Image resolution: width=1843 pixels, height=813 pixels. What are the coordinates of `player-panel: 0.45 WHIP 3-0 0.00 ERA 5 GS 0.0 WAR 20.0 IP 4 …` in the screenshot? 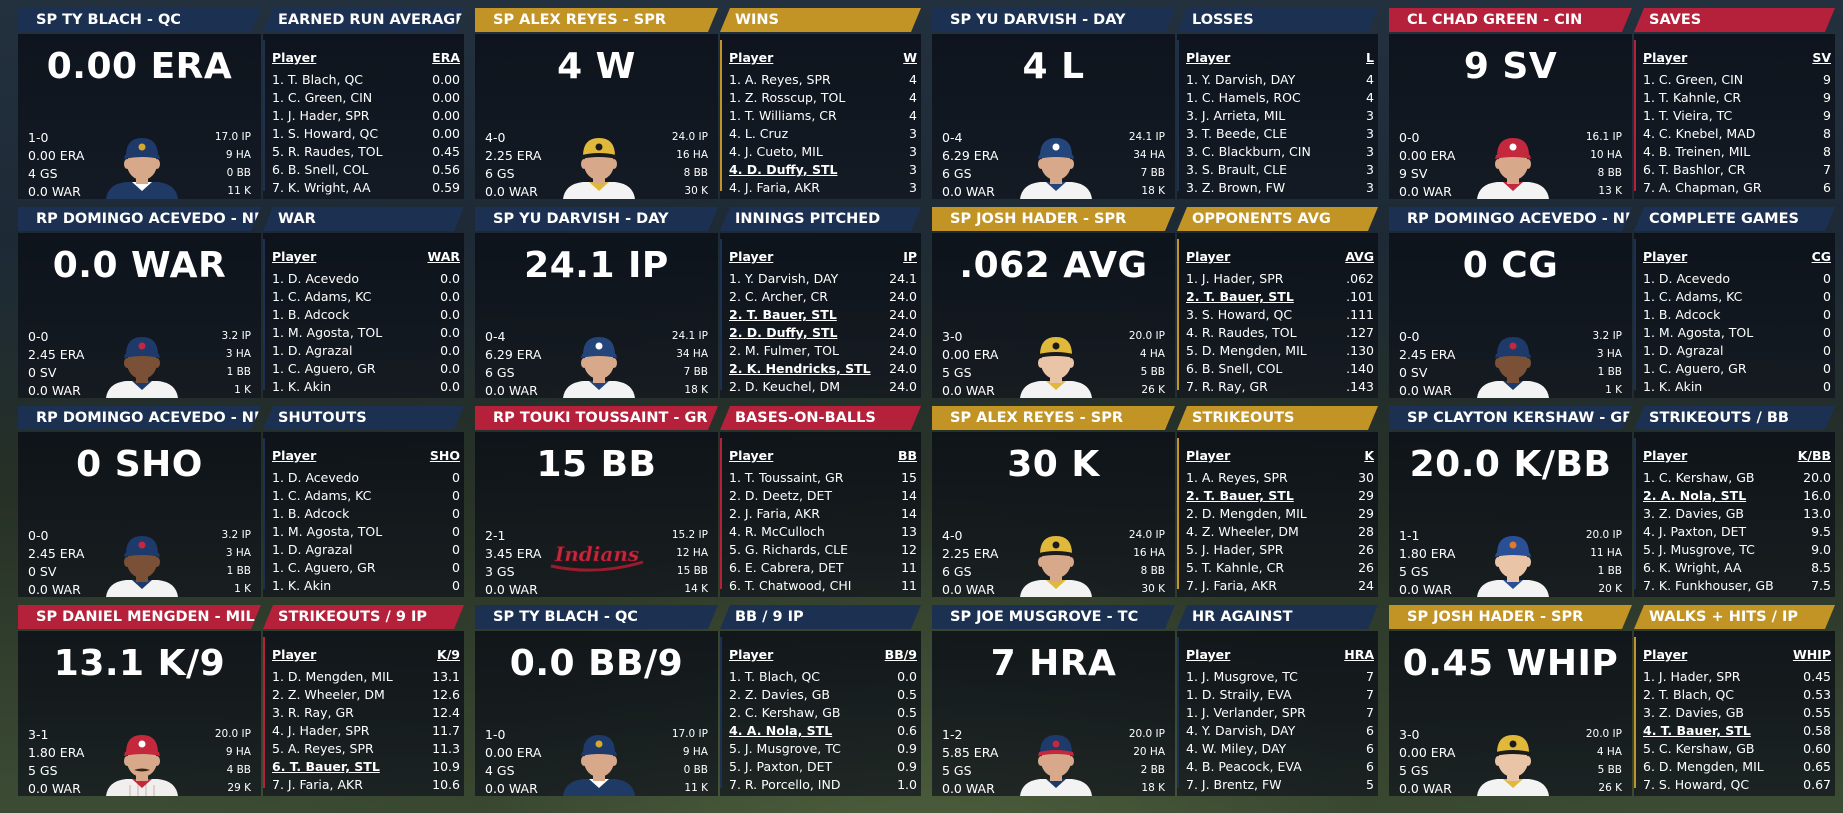 It's located at (1510, 713).